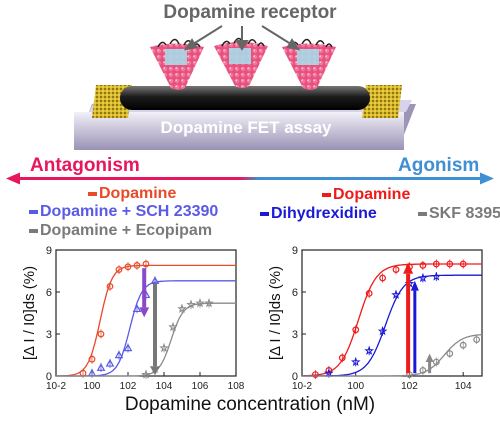  Describe the element at coordinates (439, 165) in the screenshot. I see `agonism-label: Agonism` at that location.